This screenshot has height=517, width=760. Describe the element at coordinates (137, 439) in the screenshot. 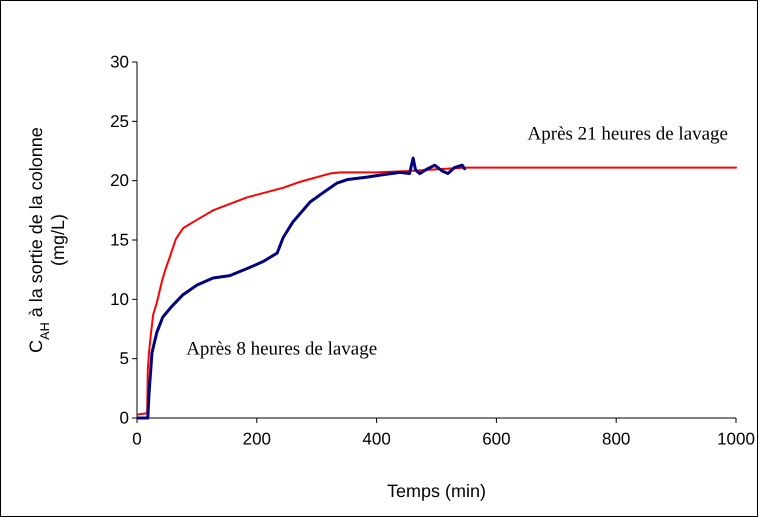

I see `x-tick-label: 0` at that location.